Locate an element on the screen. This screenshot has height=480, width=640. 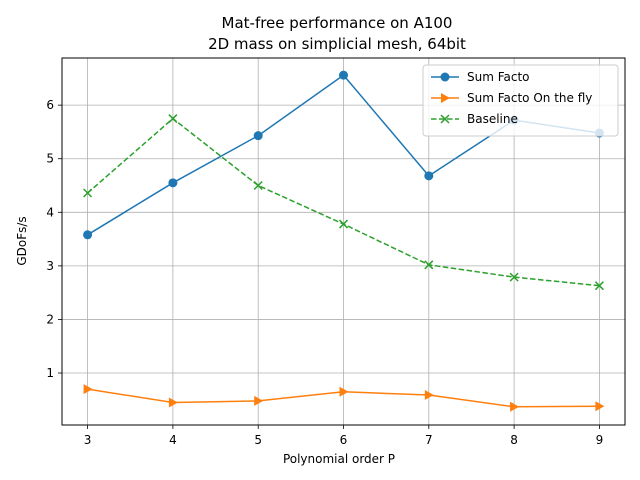
legend-box is located at coordinates (520, 100).